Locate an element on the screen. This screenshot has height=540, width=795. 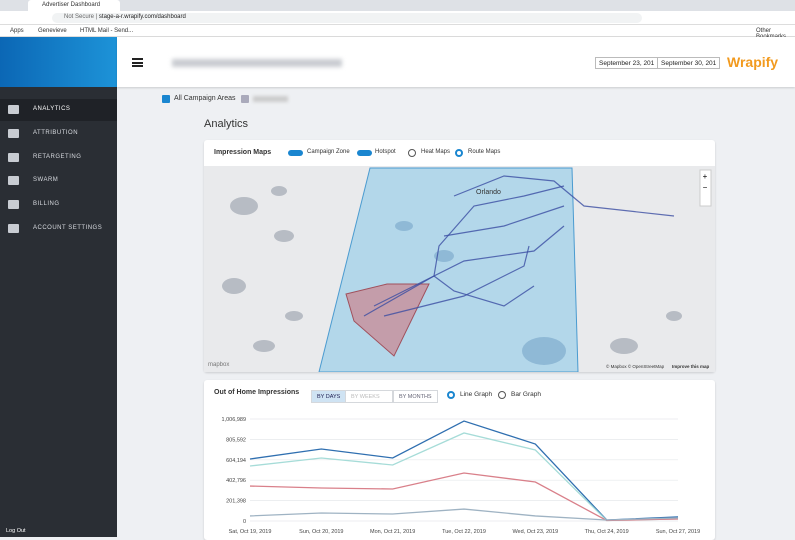
campaign-name is located at coordinates (257, 63).